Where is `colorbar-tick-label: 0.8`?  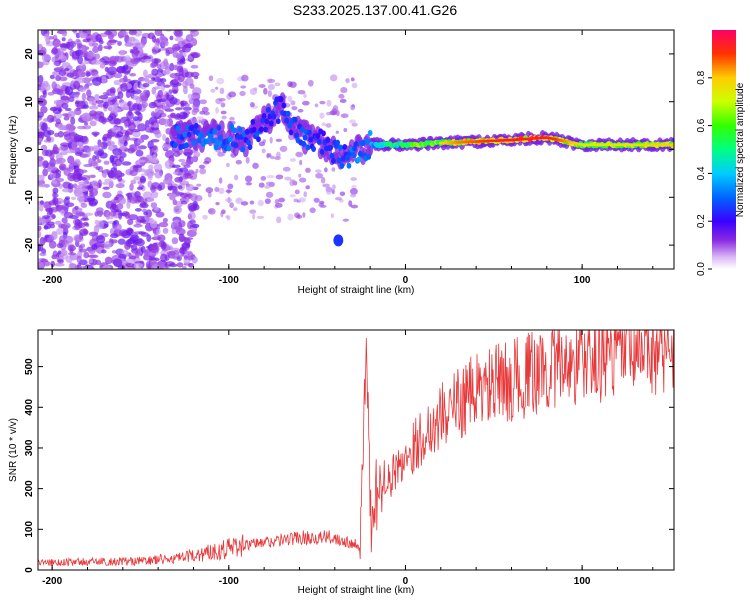
colorbar-tick-label: 0.8 is located at coordinates (701, 77).